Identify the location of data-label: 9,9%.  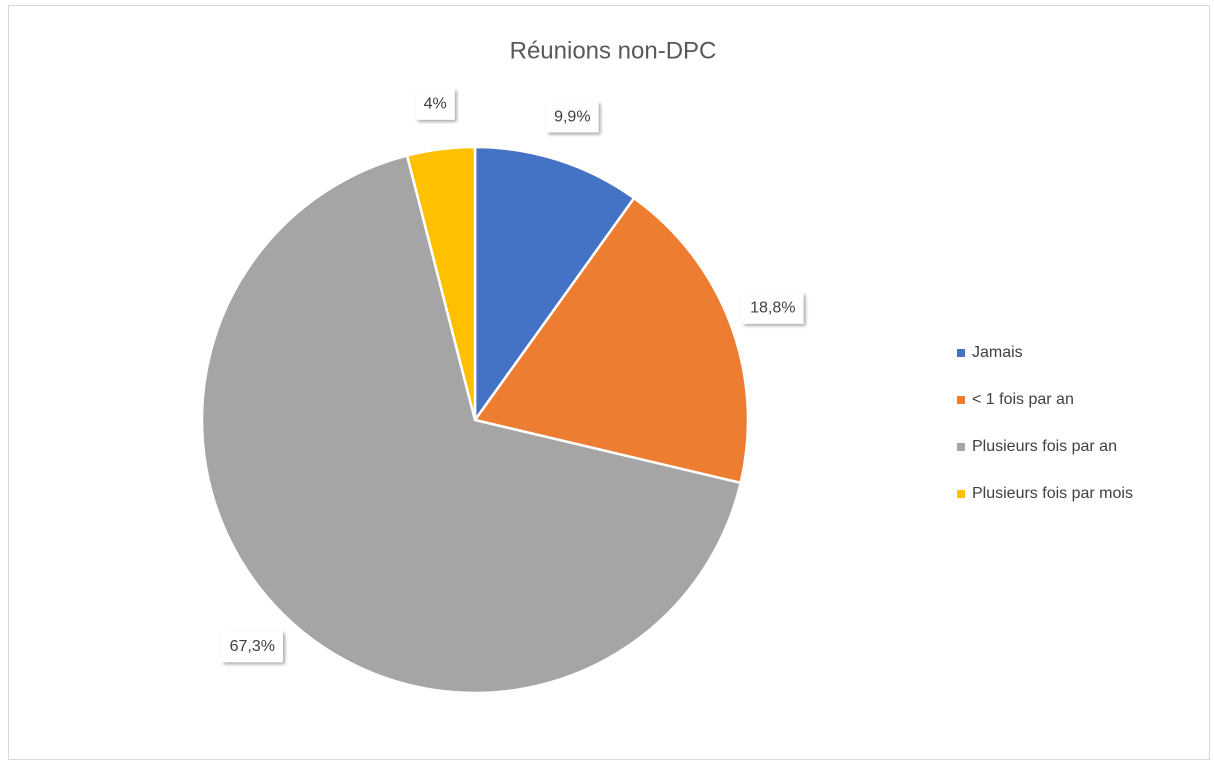
(572, 117).